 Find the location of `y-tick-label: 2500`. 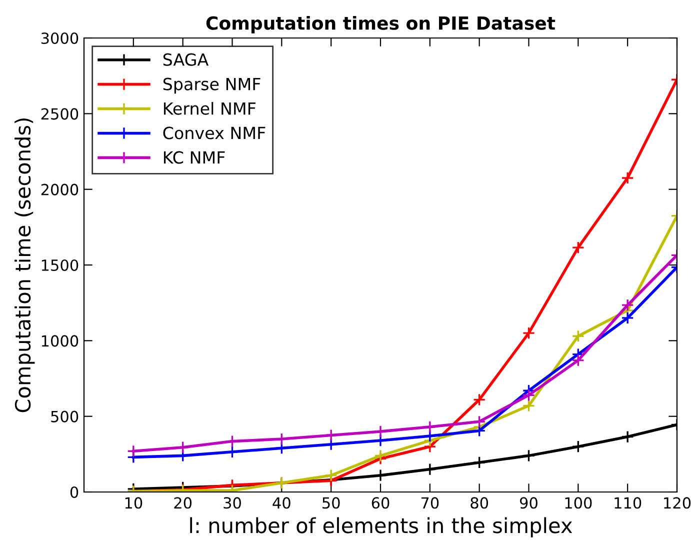

y-tick-label: 2500 is located at coordinates (59, 114).